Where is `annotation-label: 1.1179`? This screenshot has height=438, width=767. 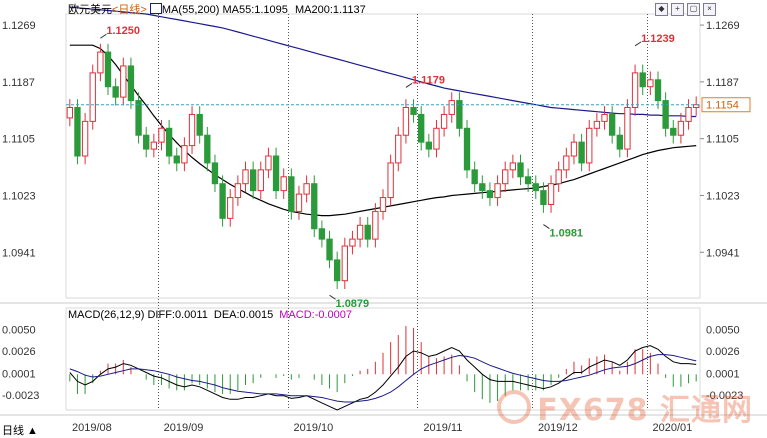
annotation-label: 1.1179 is located at coordinates (428, 80).